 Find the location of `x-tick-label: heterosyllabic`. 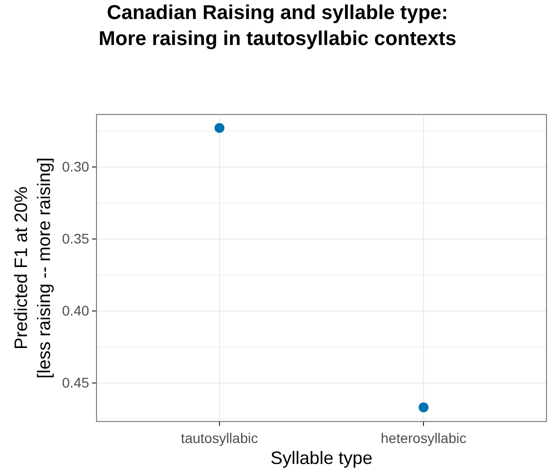

x-tick-label: heterosyllabic is located at coordinates (423, 438).